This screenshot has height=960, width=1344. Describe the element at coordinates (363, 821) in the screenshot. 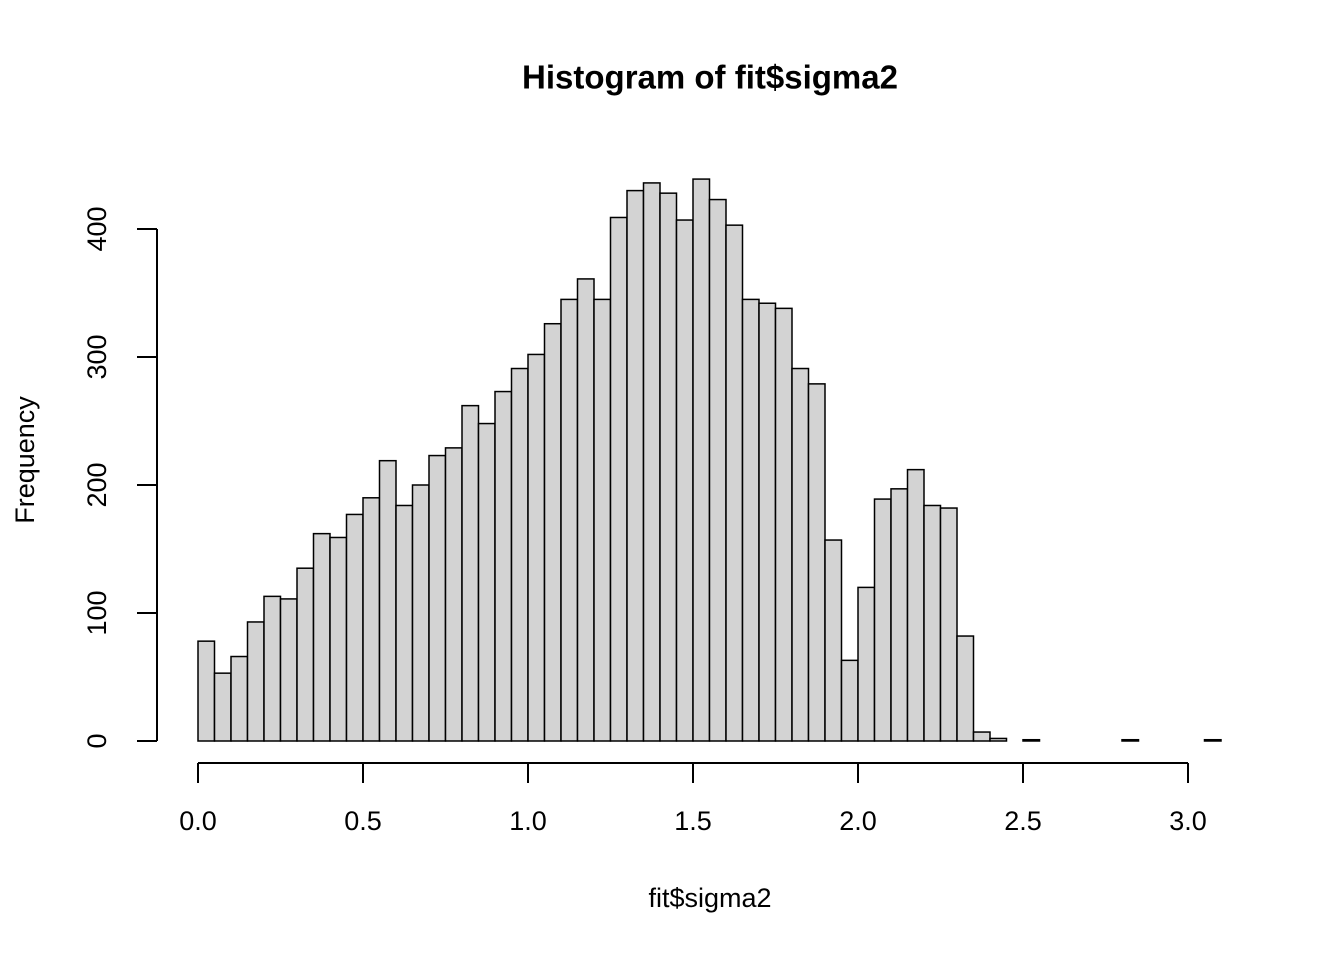

I see `x-tick-label: 0.5` at that location.